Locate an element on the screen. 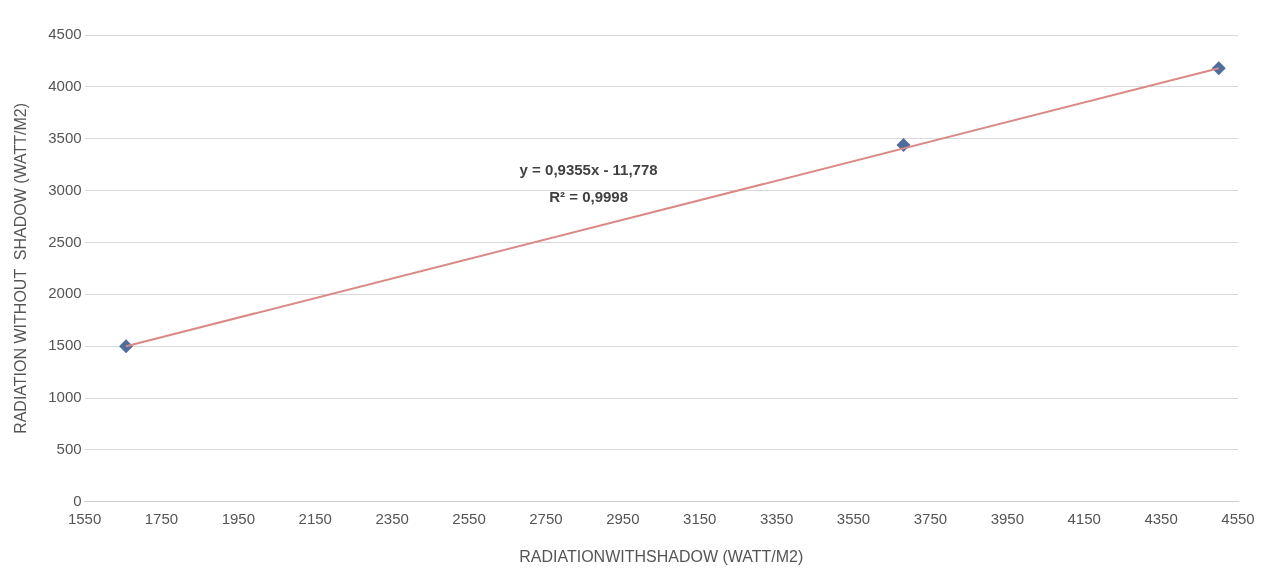 This screenshot has width=1276, height=579. x-tick-label: 2750 is located at coordinates (546, 518).